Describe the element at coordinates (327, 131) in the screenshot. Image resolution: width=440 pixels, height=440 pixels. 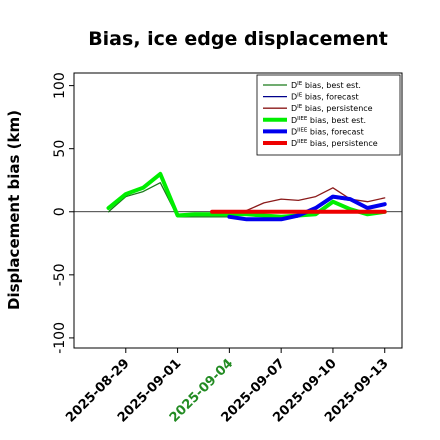
I see `legend-entry-4: DIIEE bias, forecast` at that location.